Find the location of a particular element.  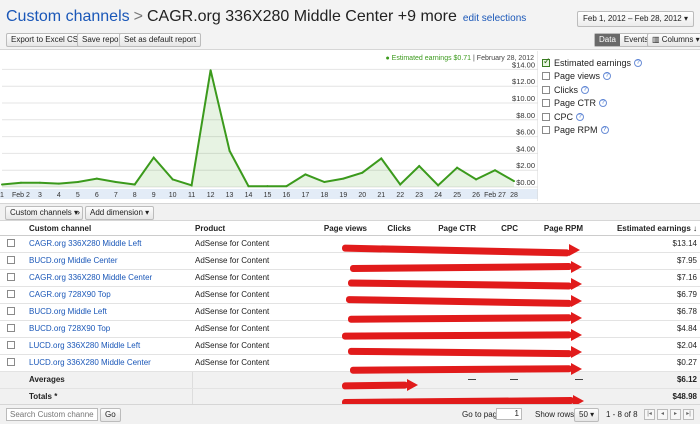

x-tick-label: 22 is located at coordinates (400, 195).